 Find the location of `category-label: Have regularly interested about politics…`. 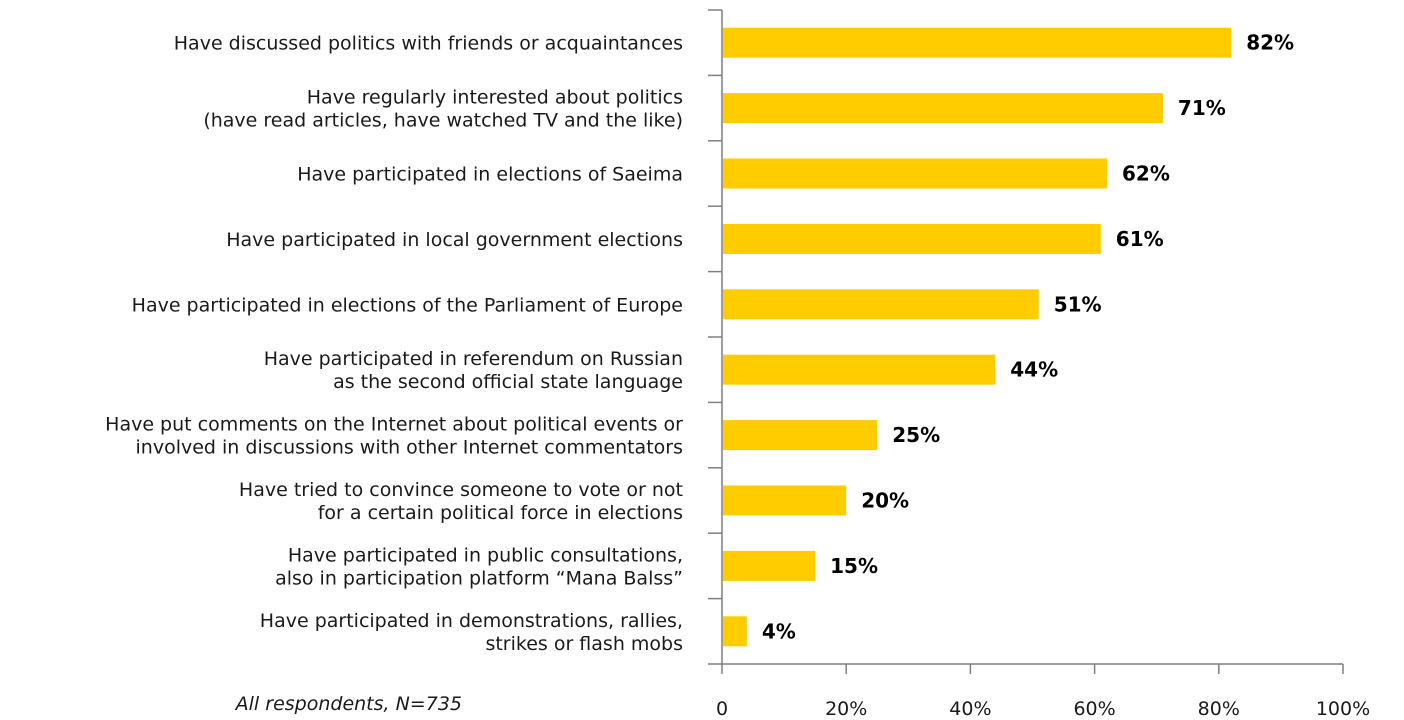

category-label: Have regularly interested about politics… is located at coordinates (443, 109).